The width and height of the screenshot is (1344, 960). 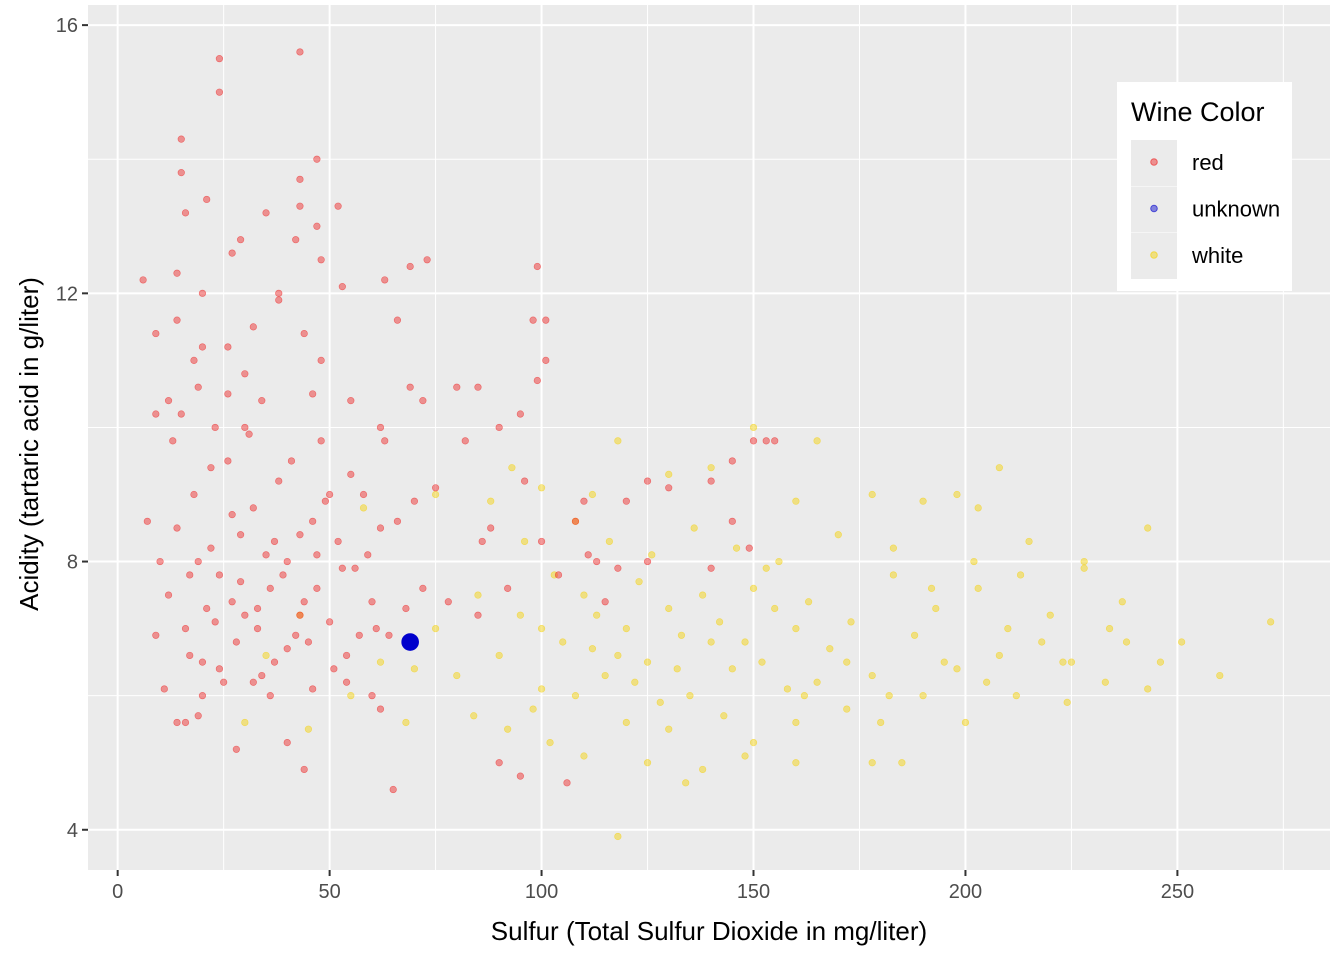 I want to click on x-tick-label: 100, so click(x=541, y=892).